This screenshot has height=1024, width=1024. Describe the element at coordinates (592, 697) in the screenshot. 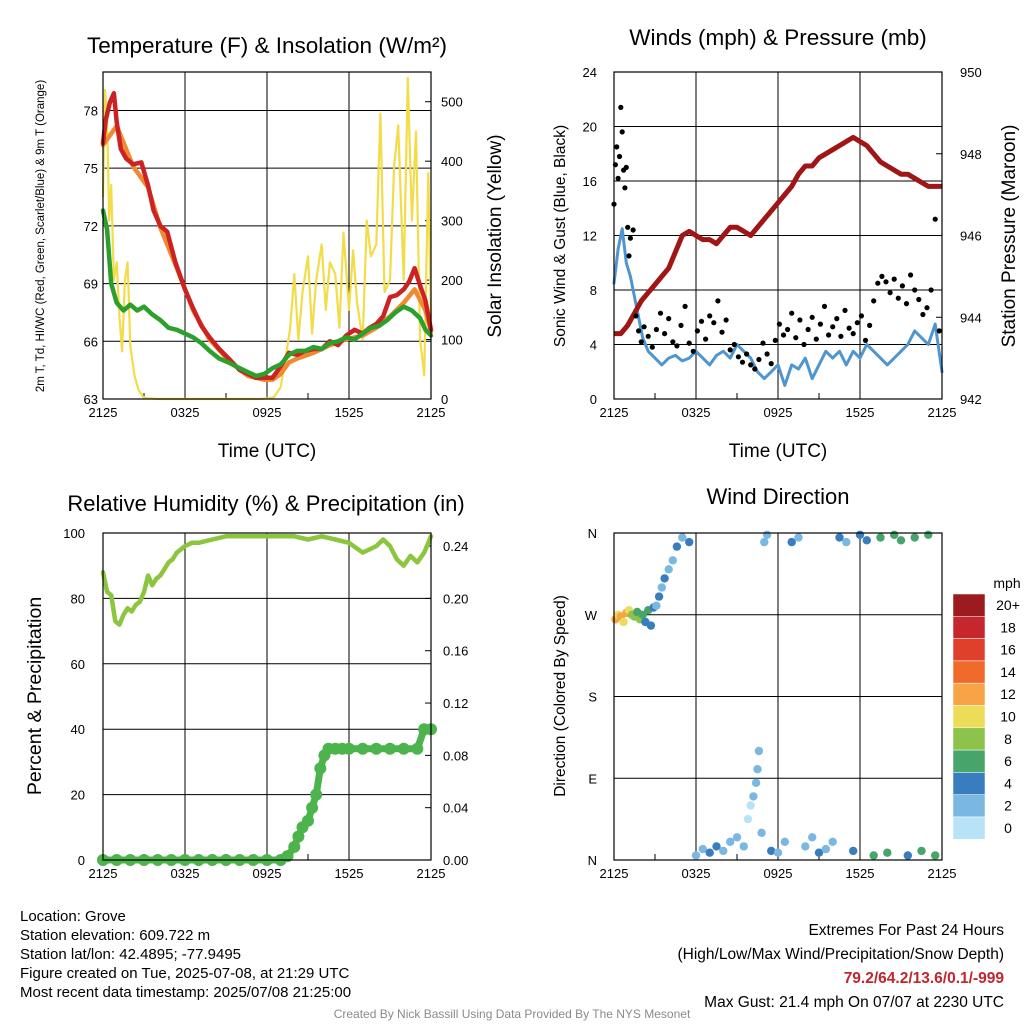

I see `y-tick-label: S` at that location.